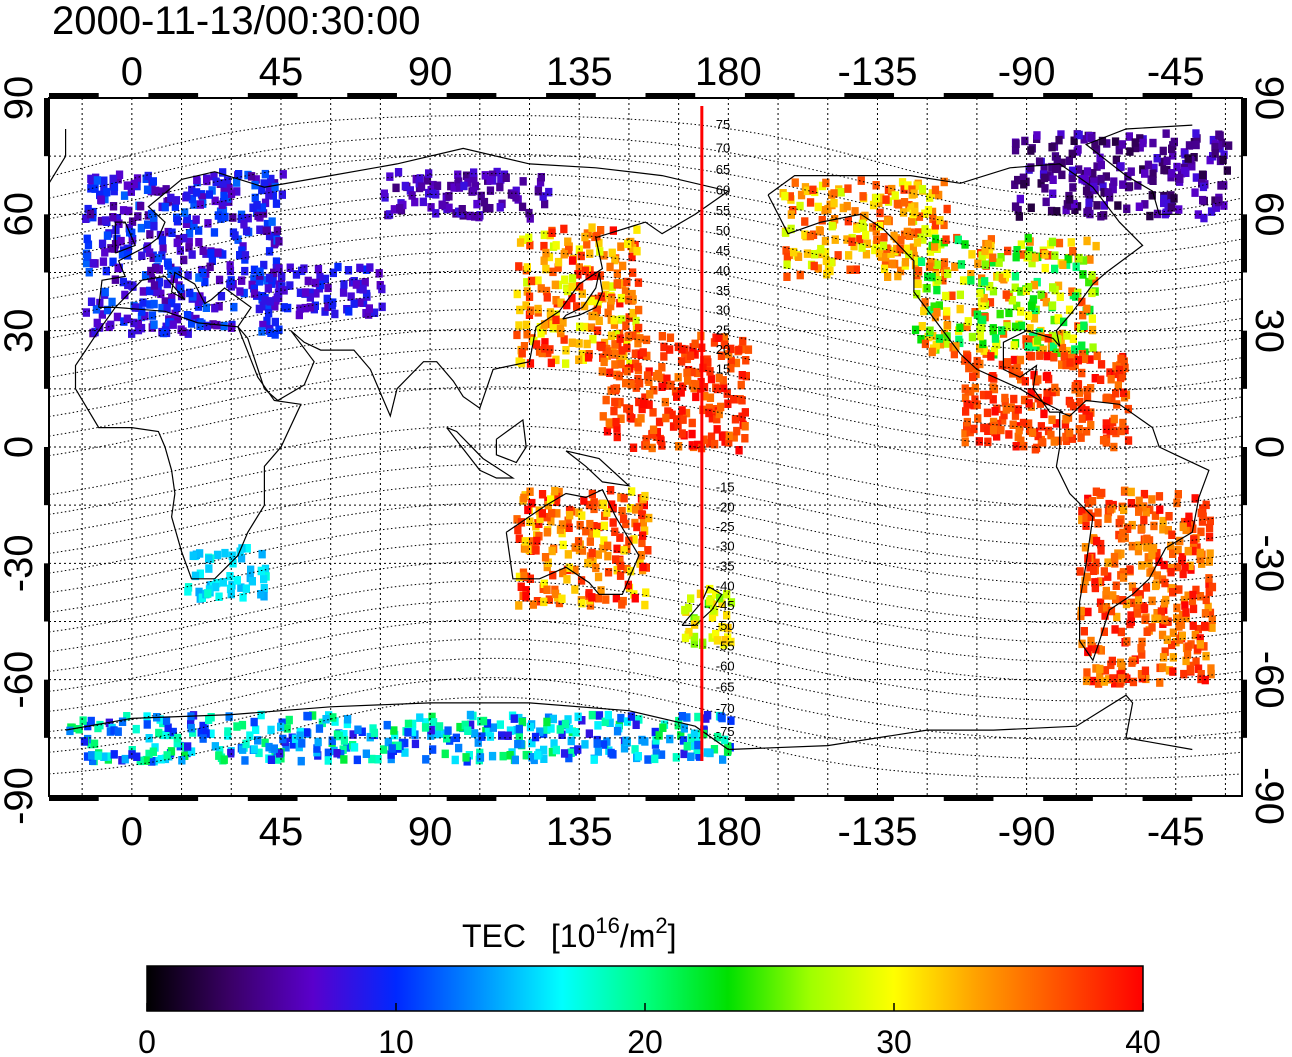 This screenshot has width=1292, height=1057. Describe the element at coordinates (573, 936) in the screenshot. I see `colorbar-unit-base: [10` at that location.